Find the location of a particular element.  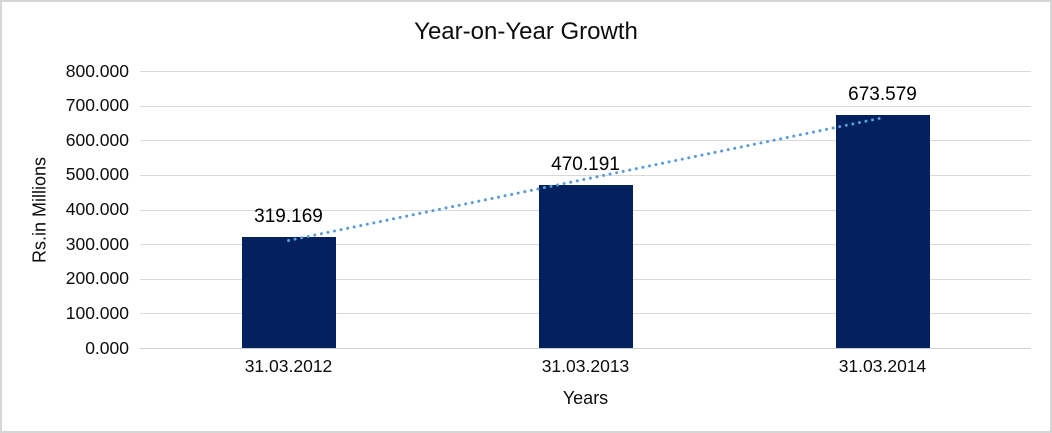

bar-31.03.2012 is located at coordinates (288, 292).